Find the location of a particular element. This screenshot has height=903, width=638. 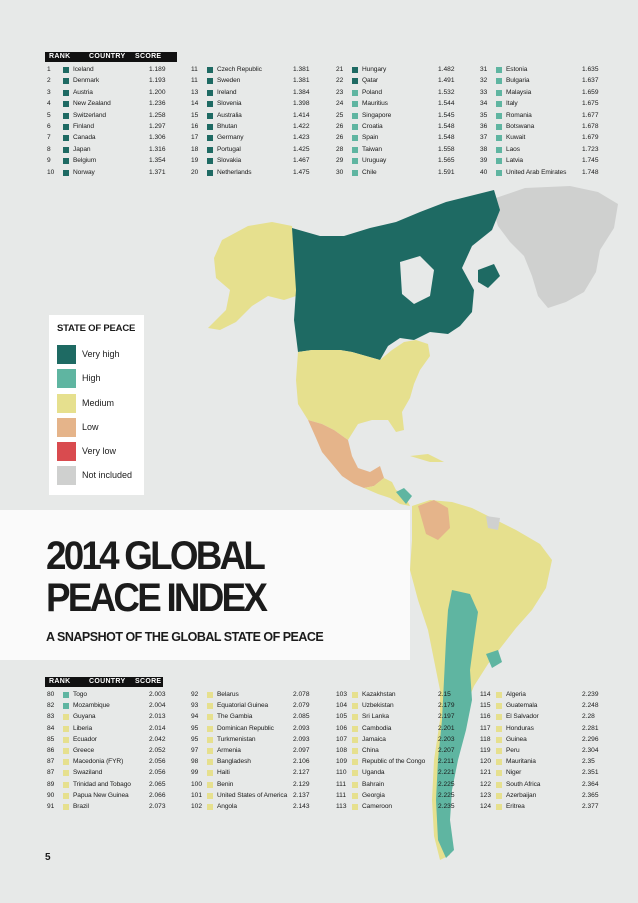

table-row: 9 Belgium 1.354 is located at coordinates (122, 160).